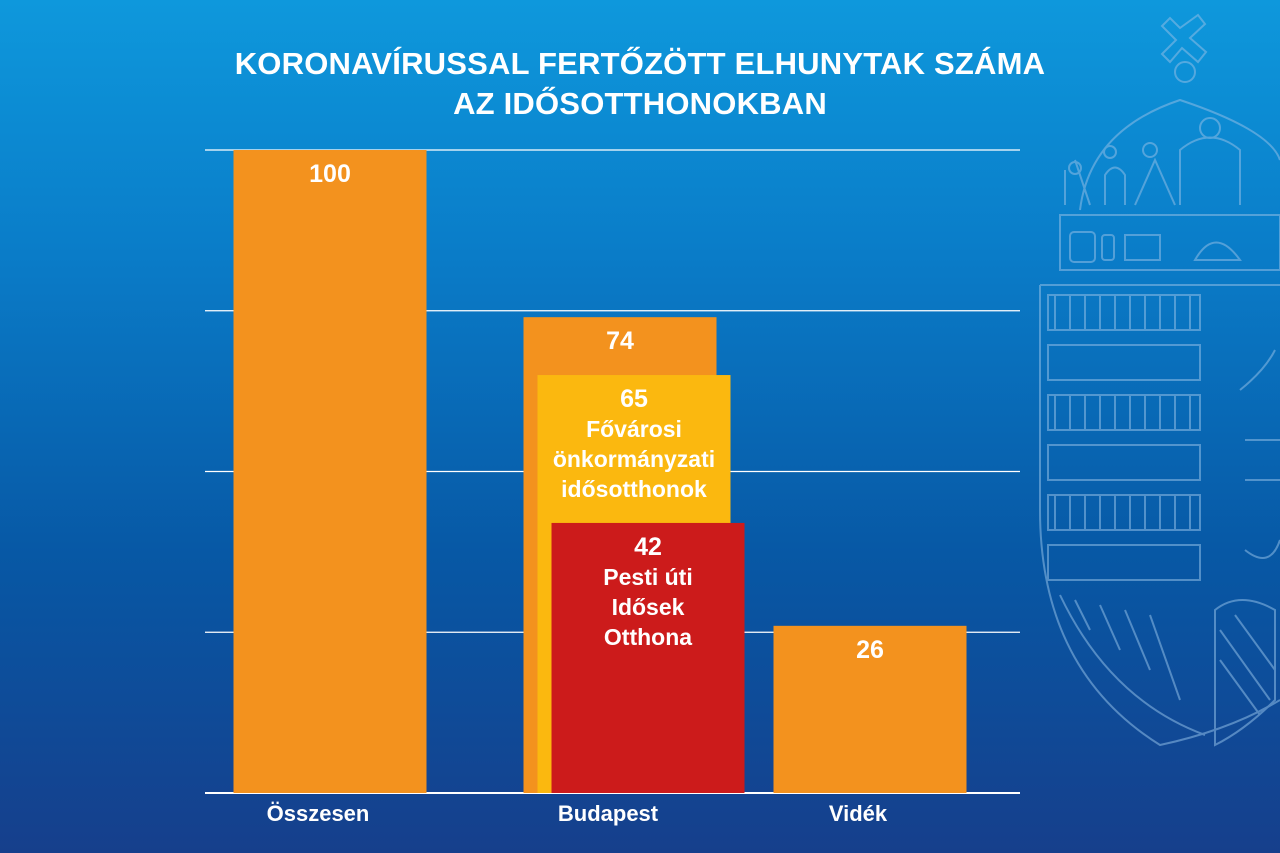  Describe the element at coordinates (330, 174) in the screenshot. I see `bar-value-label: 100` at that location.